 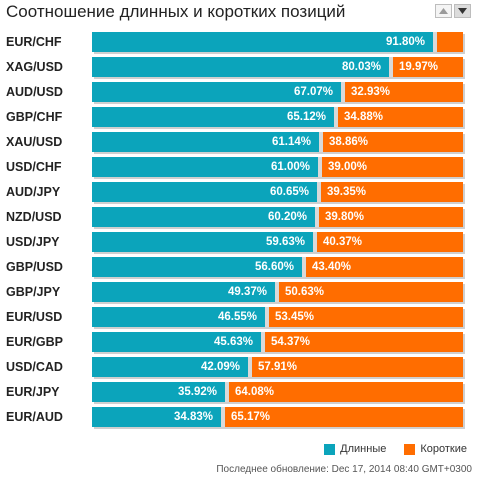 I want to click on short-value-label: 19.97%, so click(x=419, y=67).